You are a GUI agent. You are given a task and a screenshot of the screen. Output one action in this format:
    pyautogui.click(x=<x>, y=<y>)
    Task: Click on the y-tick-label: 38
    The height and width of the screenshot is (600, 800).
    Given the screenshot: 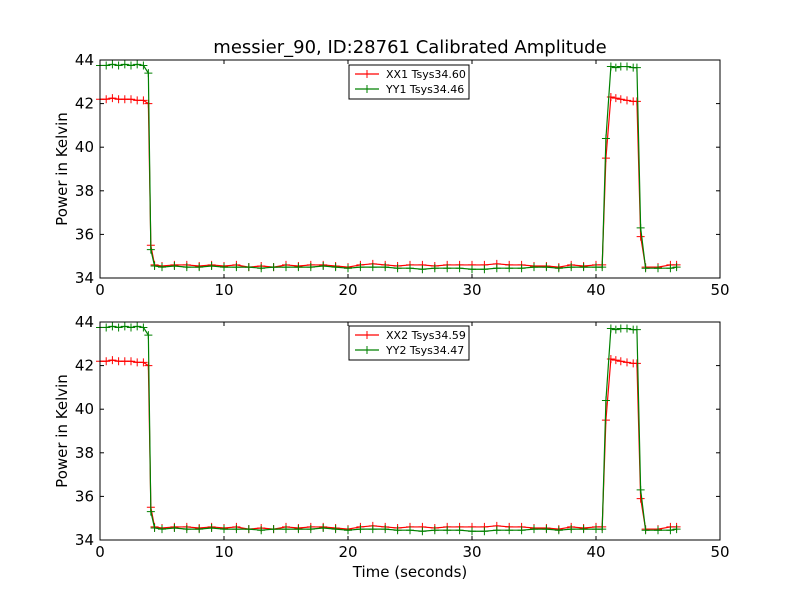 What is the action you would take?
    pyautogui.click(x=84, y=453)
    